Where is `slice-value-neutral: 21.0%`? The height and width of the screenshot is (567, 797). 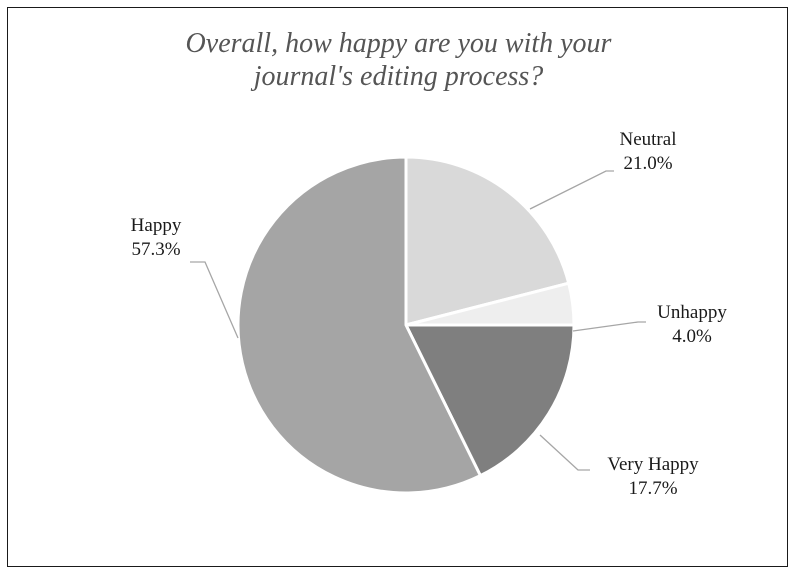 slice-value-neutral: 21.0% is located at coordinates (647, 163).